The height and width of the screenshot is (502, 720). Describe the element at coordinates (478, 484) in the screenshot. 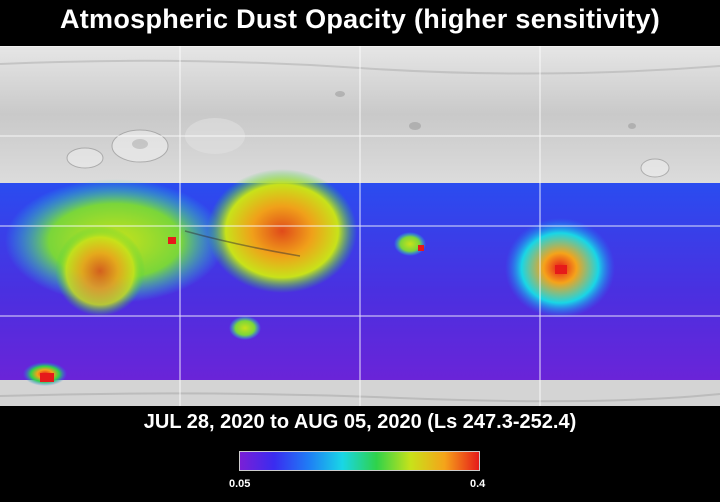

I see `colorbar-max-label: 0.4` at that location.